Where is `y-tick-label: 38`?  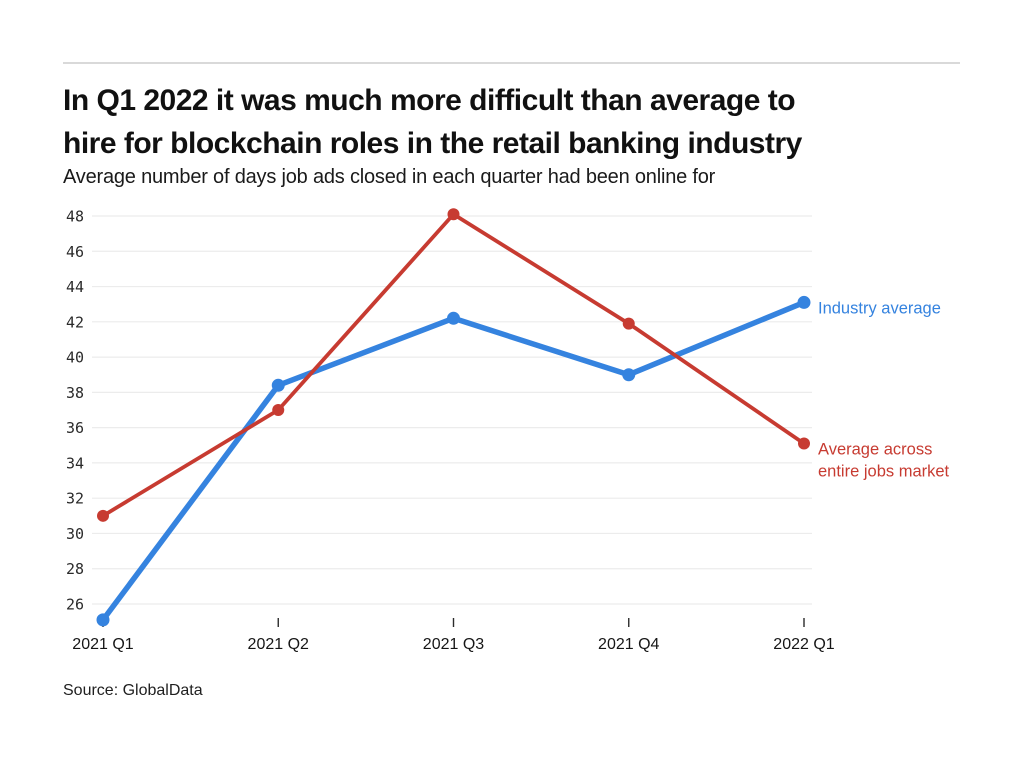 y-tick-label: 38 is located at coordinates (75, 393).